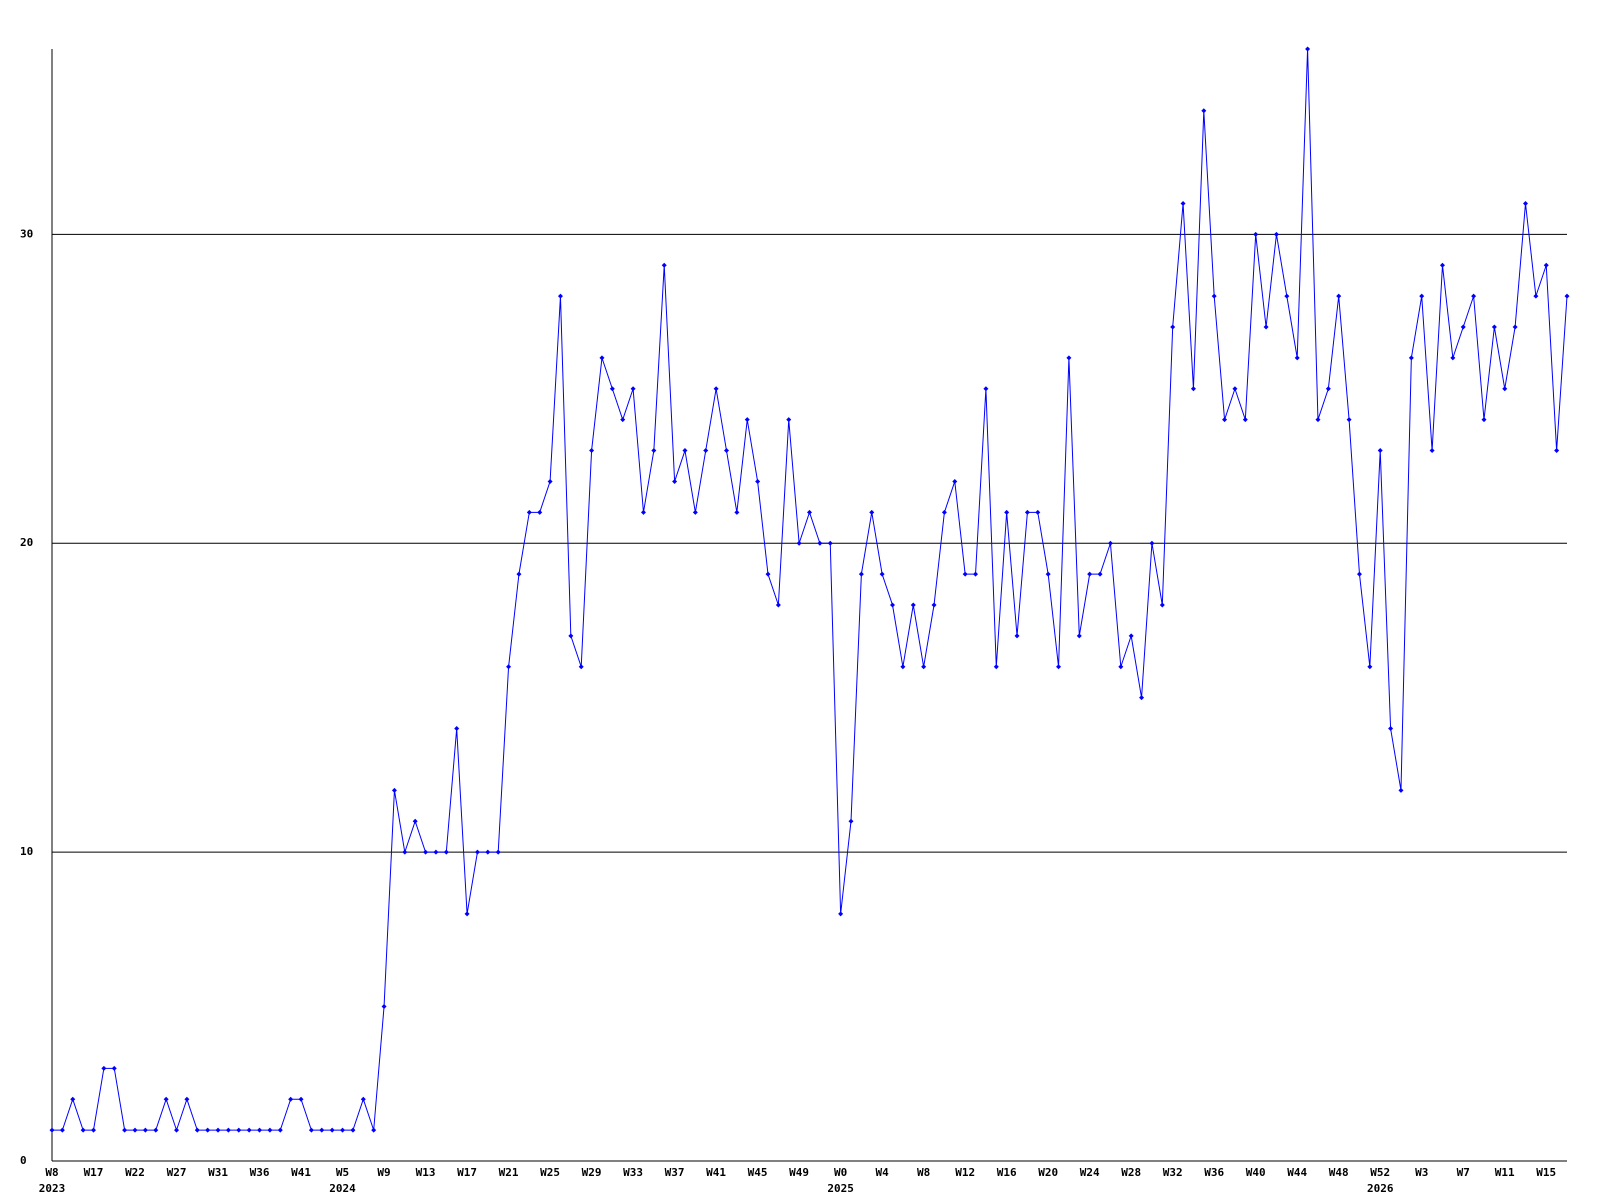 The height and width of the screenshot is (1200, 1600). What do you see at coordinates (716, 1172) in the screenshot?
I see `x-tick-label: W41` at bounding box center [716, 1172].